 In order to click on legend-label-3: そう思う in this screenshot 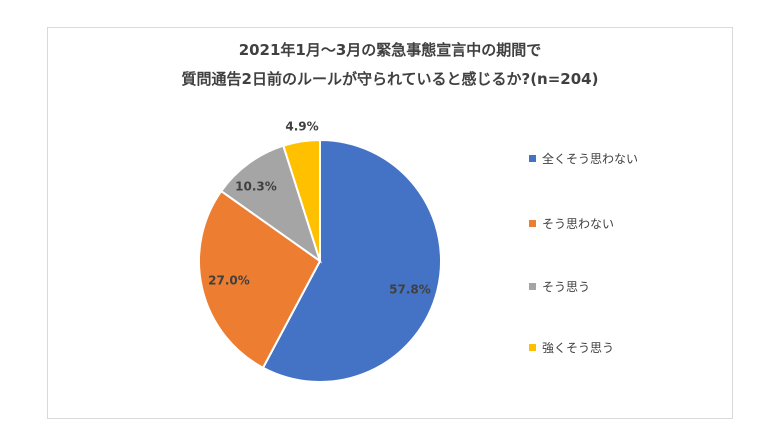, I will do `click(566, 287)`.